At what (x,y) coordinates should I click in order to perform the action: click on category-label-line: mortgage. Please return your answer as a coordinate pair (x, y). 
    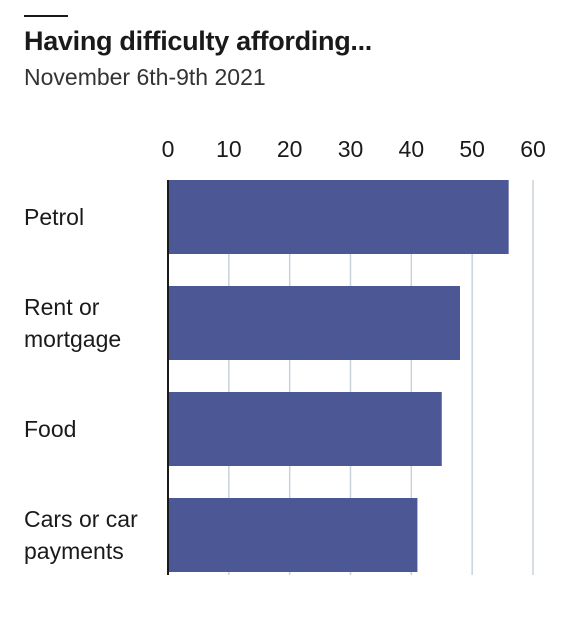
    Looking at the image, I should click on (73, 339).